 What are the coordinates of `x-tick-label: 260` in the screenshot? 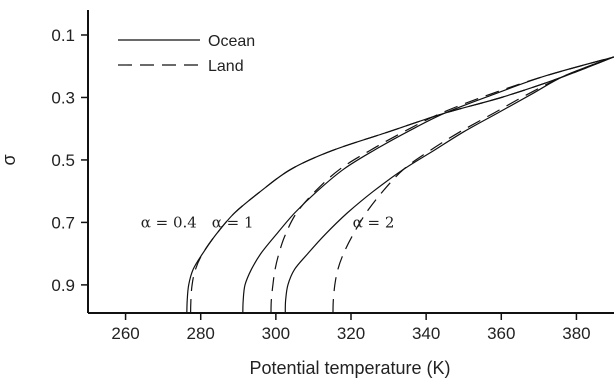 It's located at (125, 333).